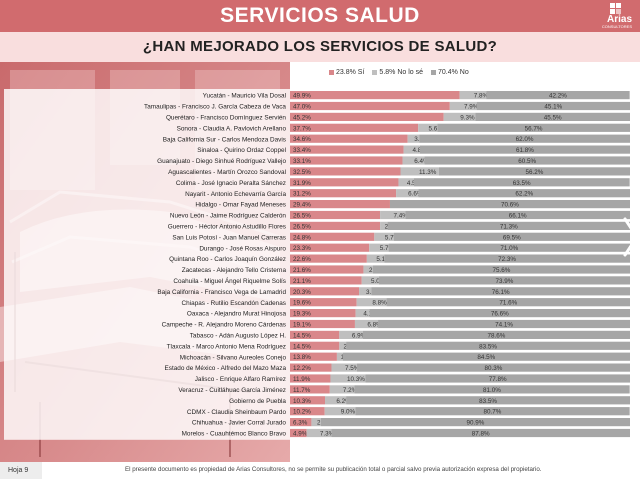 This screenshot has height=479, width=640. What do you see at coordinates (522, 183) in the screenshot?
I see `data-label: 63.5%` at bounding box center [522, 183].